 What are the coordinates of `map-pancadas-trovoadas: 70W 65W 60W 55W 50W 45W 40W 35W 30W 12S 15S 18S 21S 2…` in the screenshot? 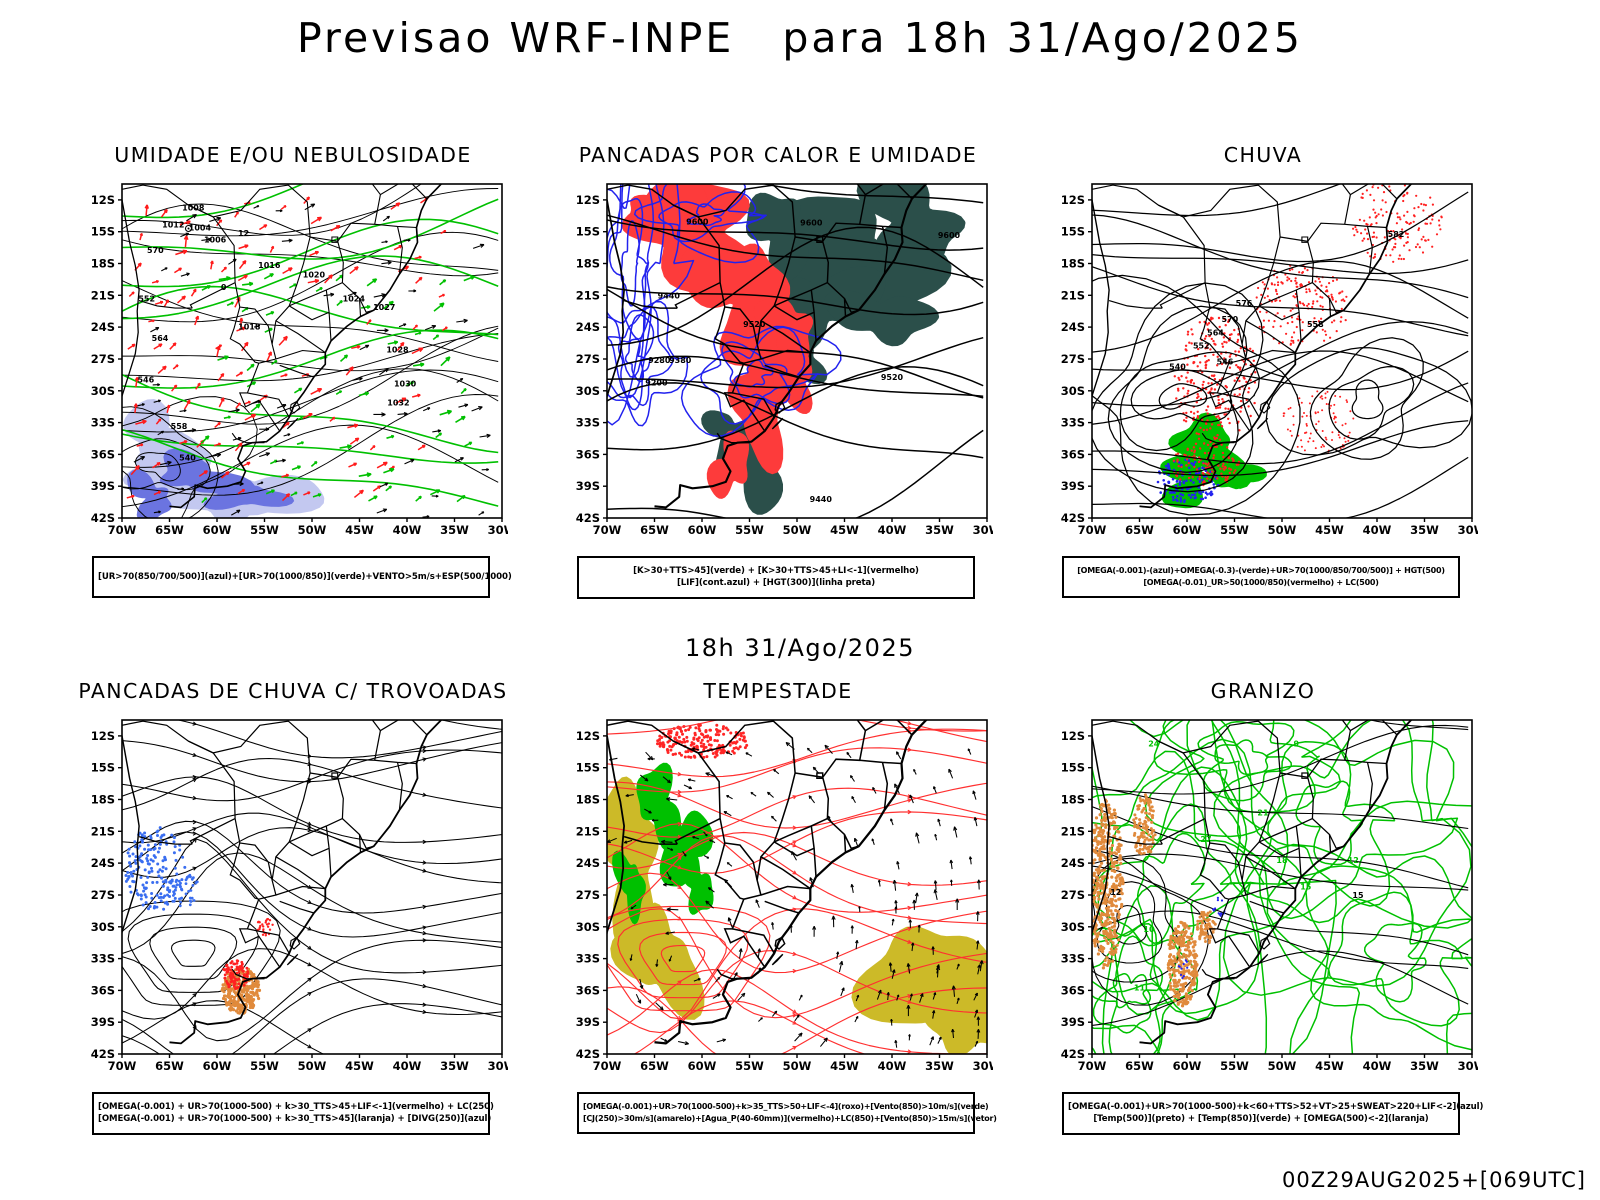 It's located at (293, 896).